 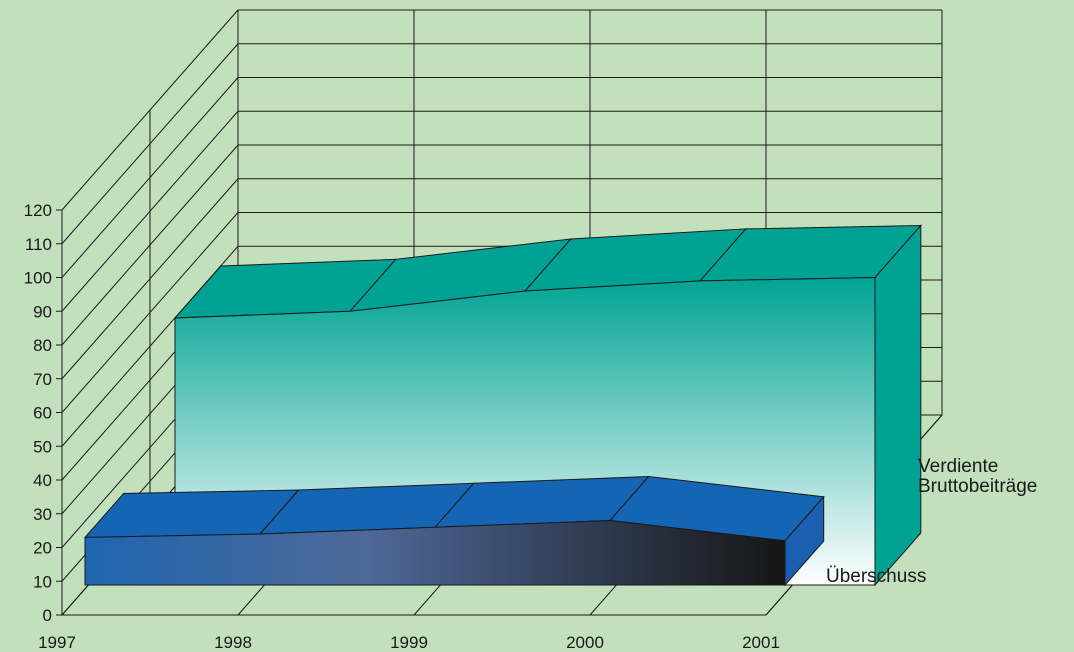 What do you see at coordinates (42, 345) in the screenshot?
I see `y-tick-label: 80` at bounding box center [42, 345].